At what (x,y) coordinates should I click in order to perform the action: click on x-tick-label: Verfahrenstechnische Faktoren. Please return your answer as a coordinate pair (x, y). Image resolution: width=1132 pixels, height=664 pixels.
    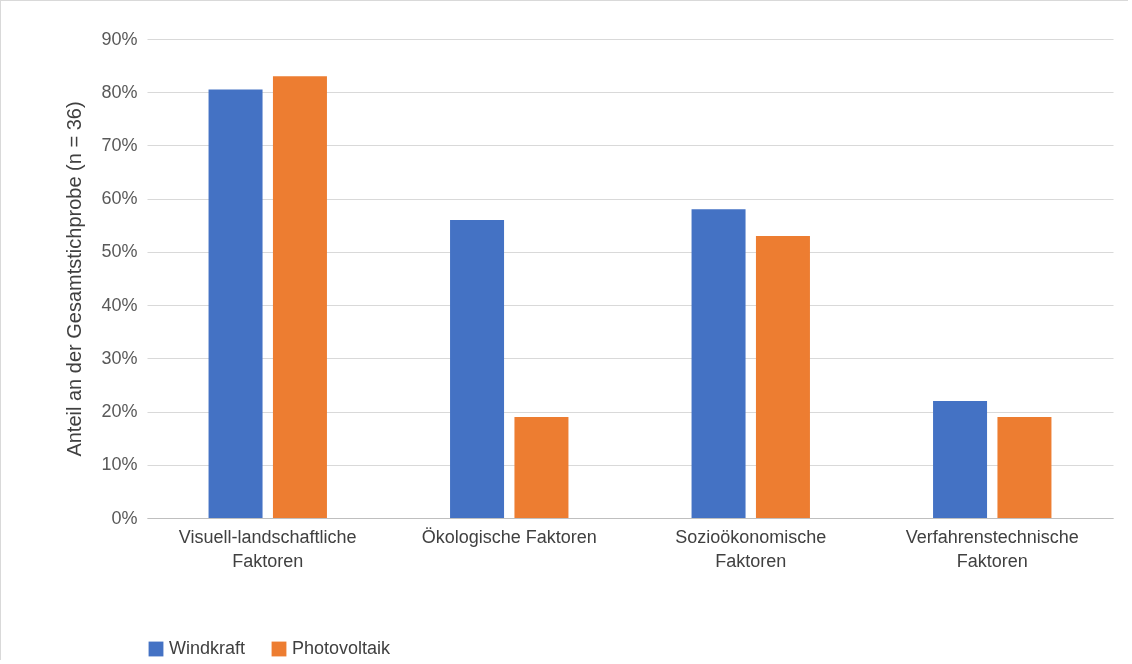
    Looking at the image, I should click on (992, 548).